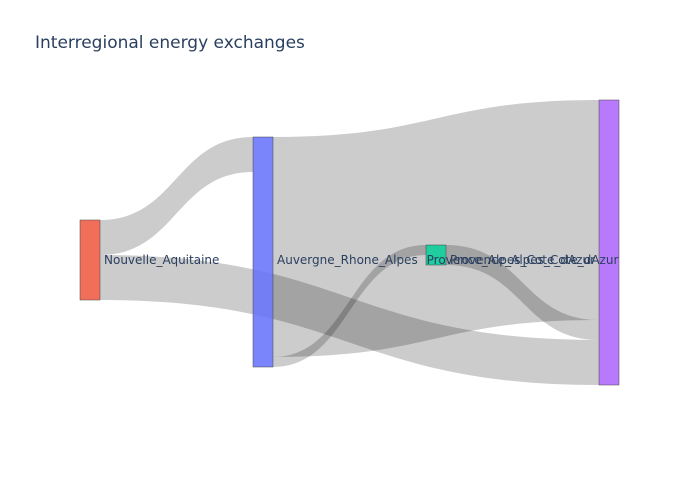 The width and height of the screenshot is (700, 500). What do you see at coordinates (176, 196) in the screenshot?
I see `sankey-link-Nouvelle_Aquitaine-to-Auvergne_Rhone_Alpes` at bounding box center [176, 196].